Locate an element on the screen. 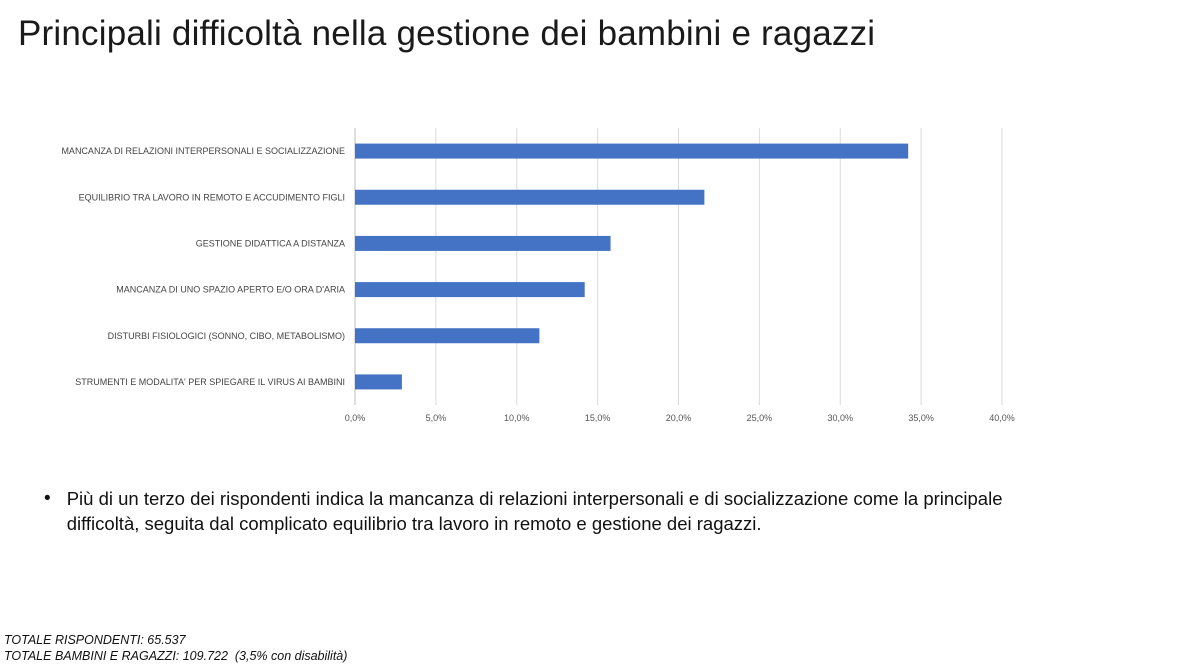  x-tick-label: 15,0% is located at coordinates (598, 418).